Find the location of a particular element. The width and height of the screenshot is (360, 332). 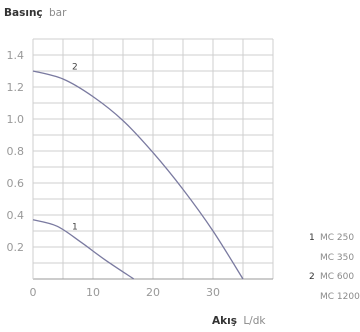

y-tick-label: 0.6 is located at coordinates (16, 183).